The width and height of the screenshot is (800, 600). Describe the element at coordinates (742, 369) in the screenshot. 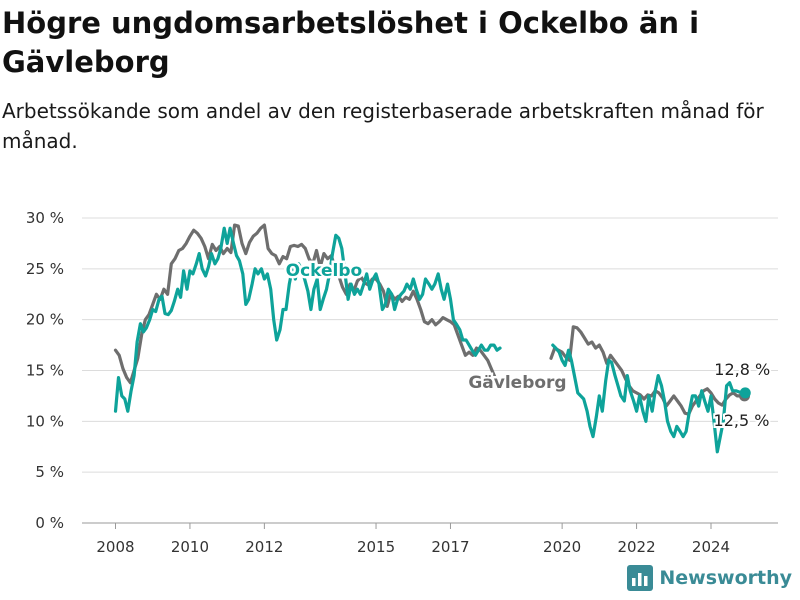

I see `end-value-label: 12,8 %` at that location.